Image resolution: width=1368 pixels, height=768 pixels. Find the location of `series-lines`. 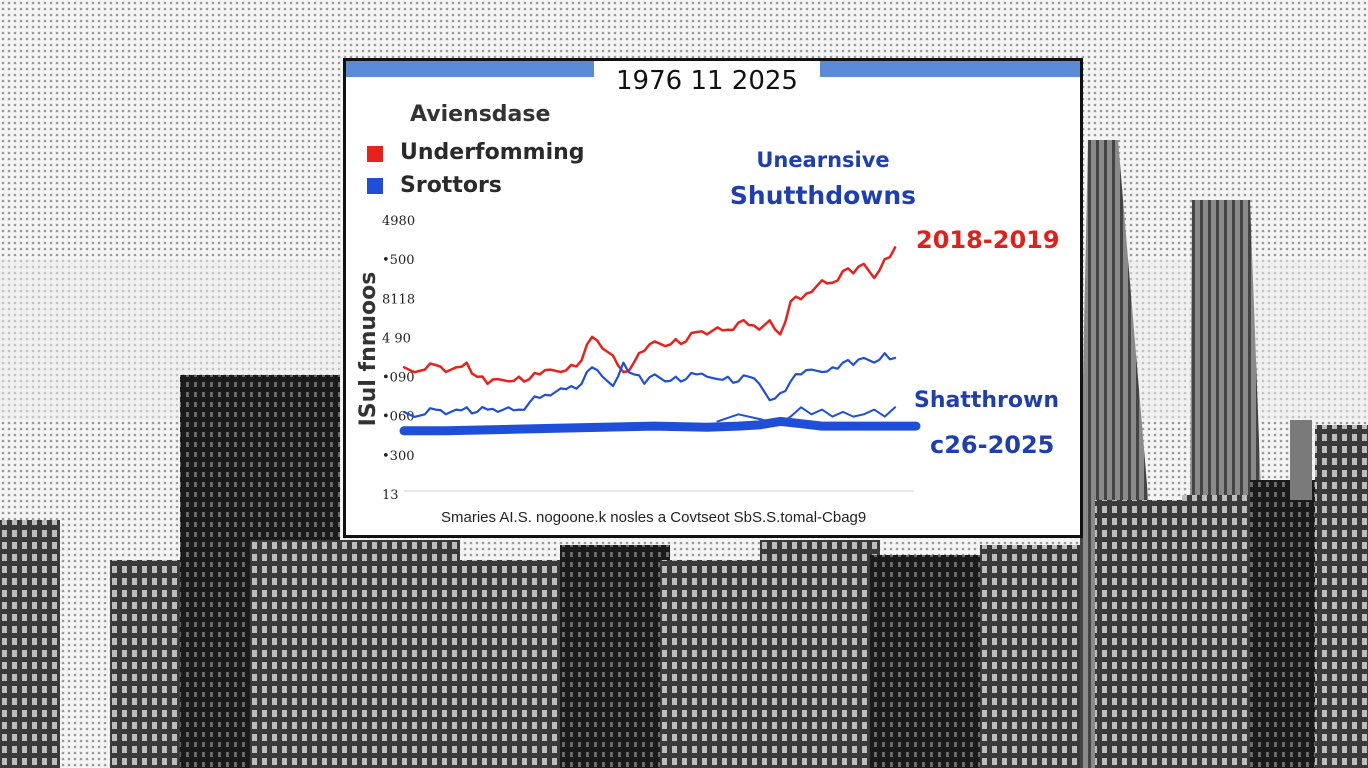

series-lines is located at coordinates (660, 338).